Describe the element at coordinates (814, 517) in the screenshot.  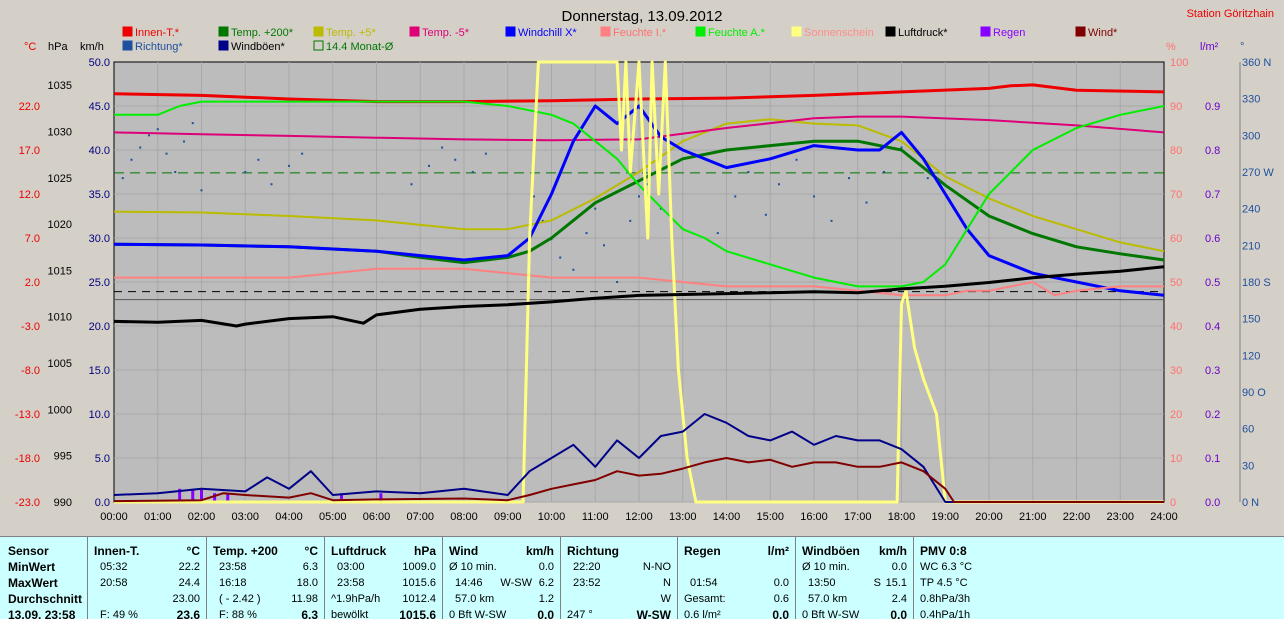
I see `x-tick-label: 16:00` at that location.